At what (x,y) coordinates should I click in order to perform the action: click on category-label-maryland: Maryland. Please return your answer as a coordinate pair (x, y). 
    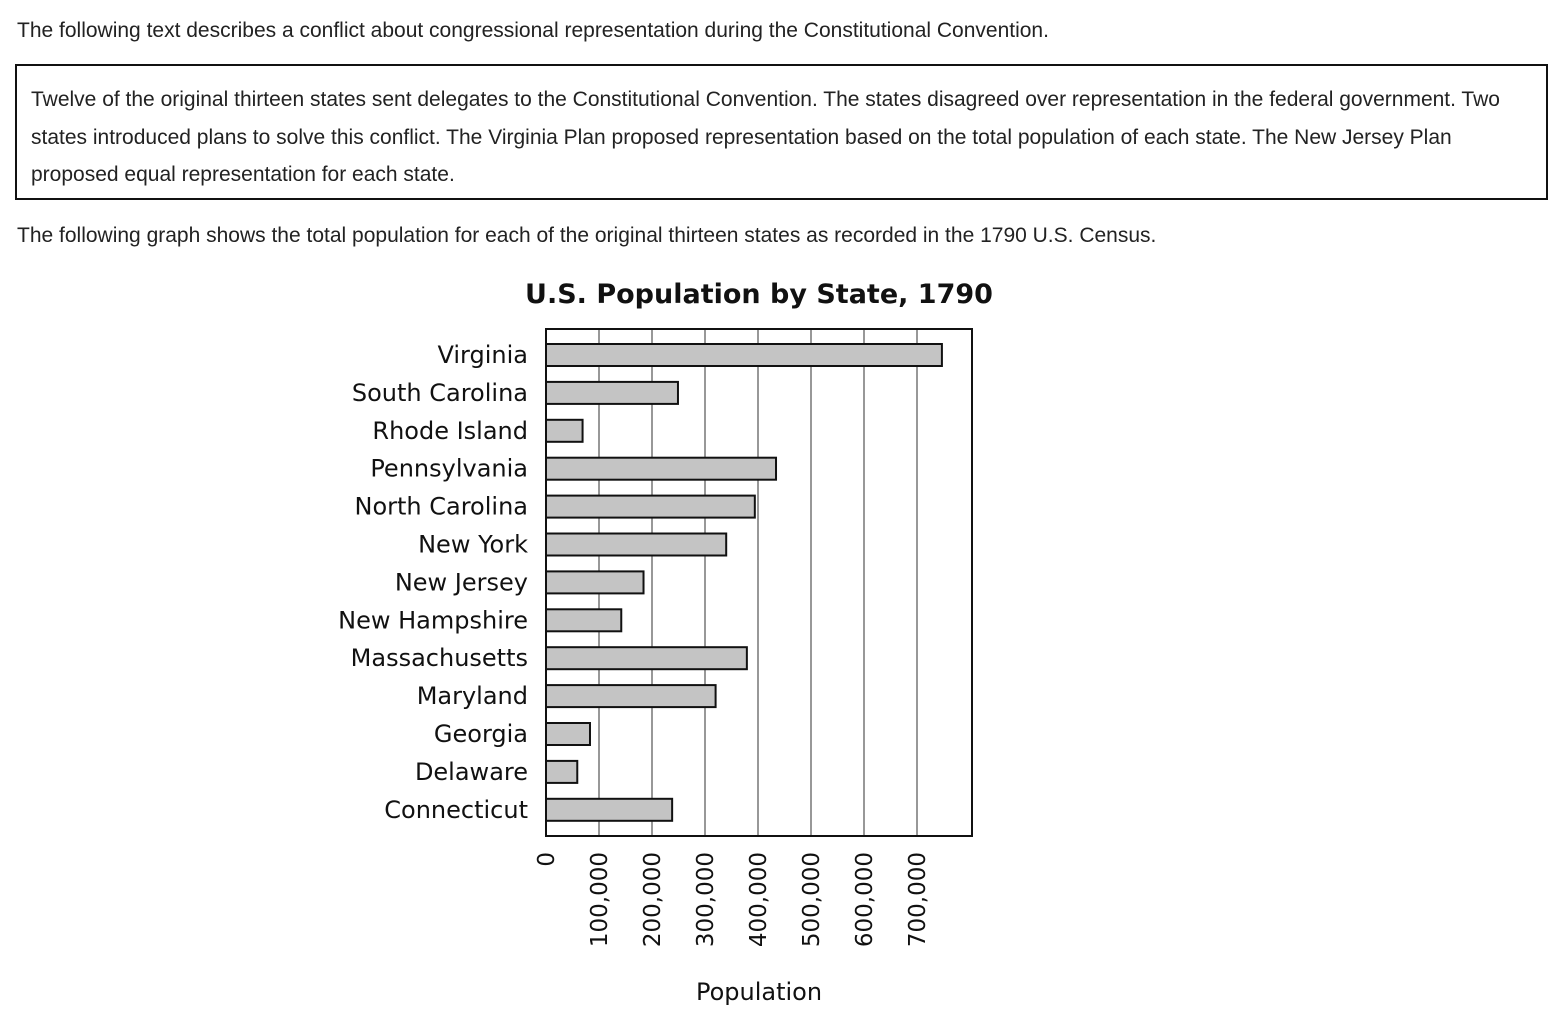
    Looking at the image, I should click on (472, 696).